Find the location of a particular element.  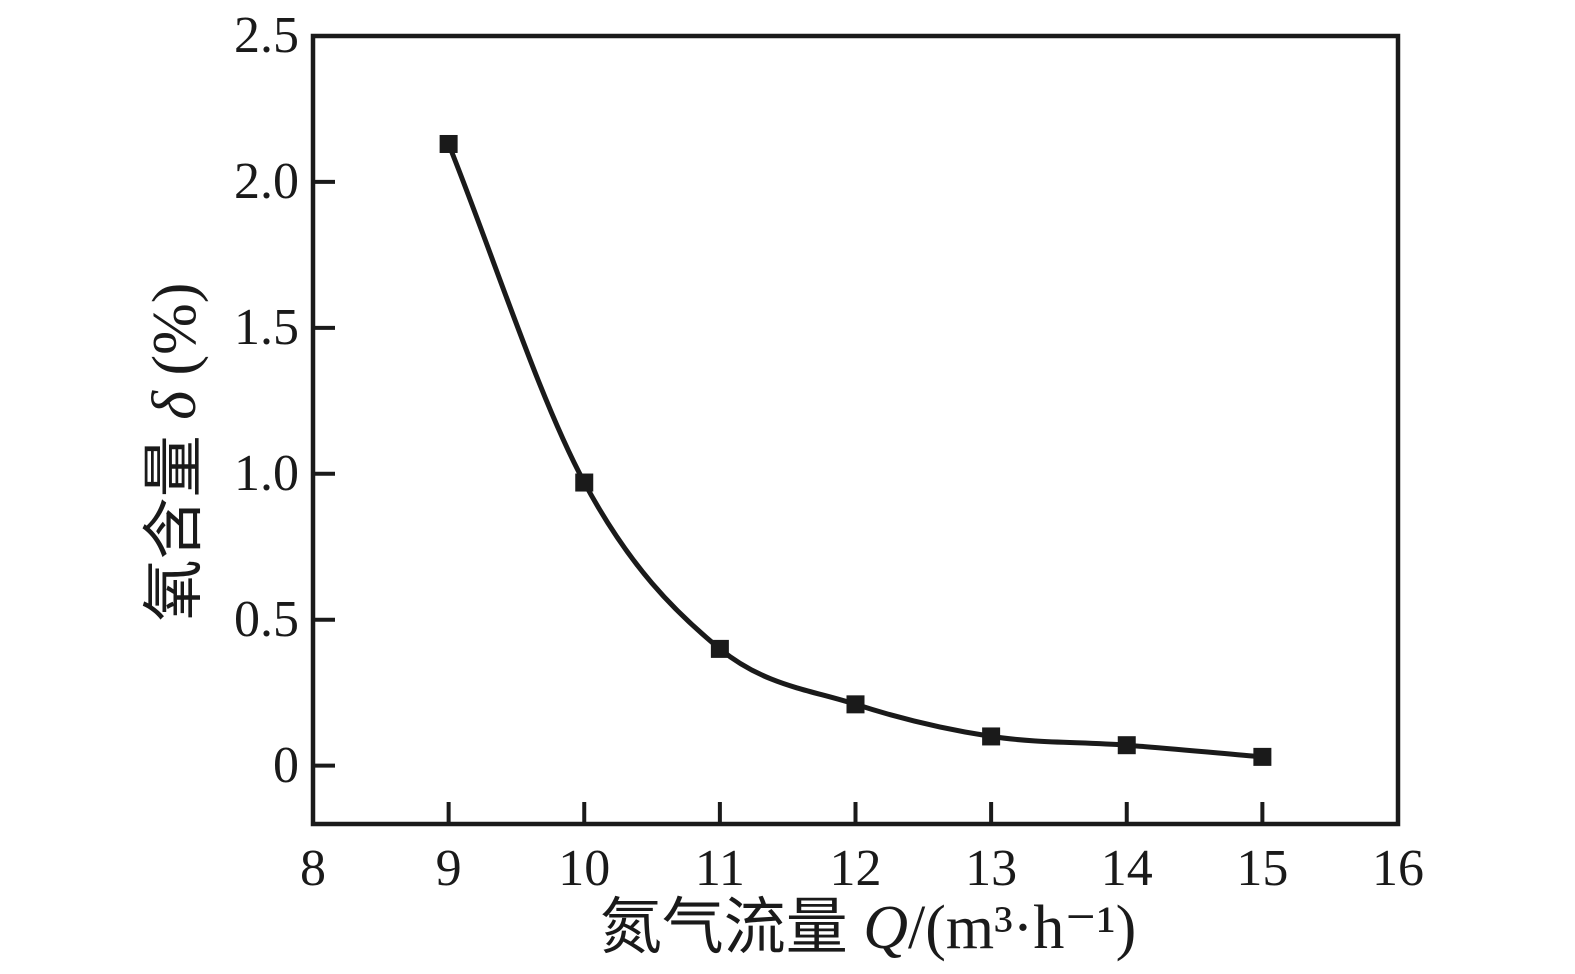

x-tick-label: 16 is located at coordinates (1398, 868).